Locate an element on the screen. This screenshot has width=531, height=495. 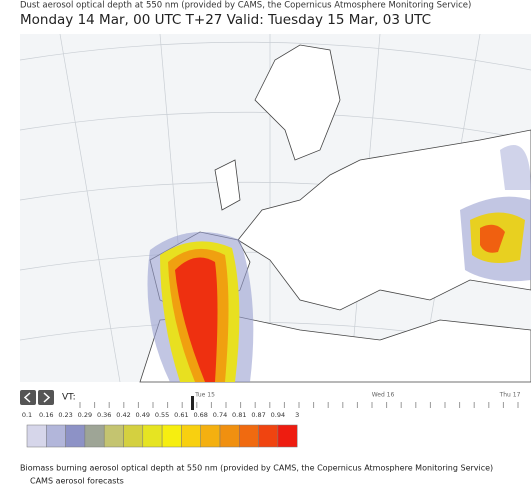
legend-label: 0.49 is located at coordinates (143, 415).